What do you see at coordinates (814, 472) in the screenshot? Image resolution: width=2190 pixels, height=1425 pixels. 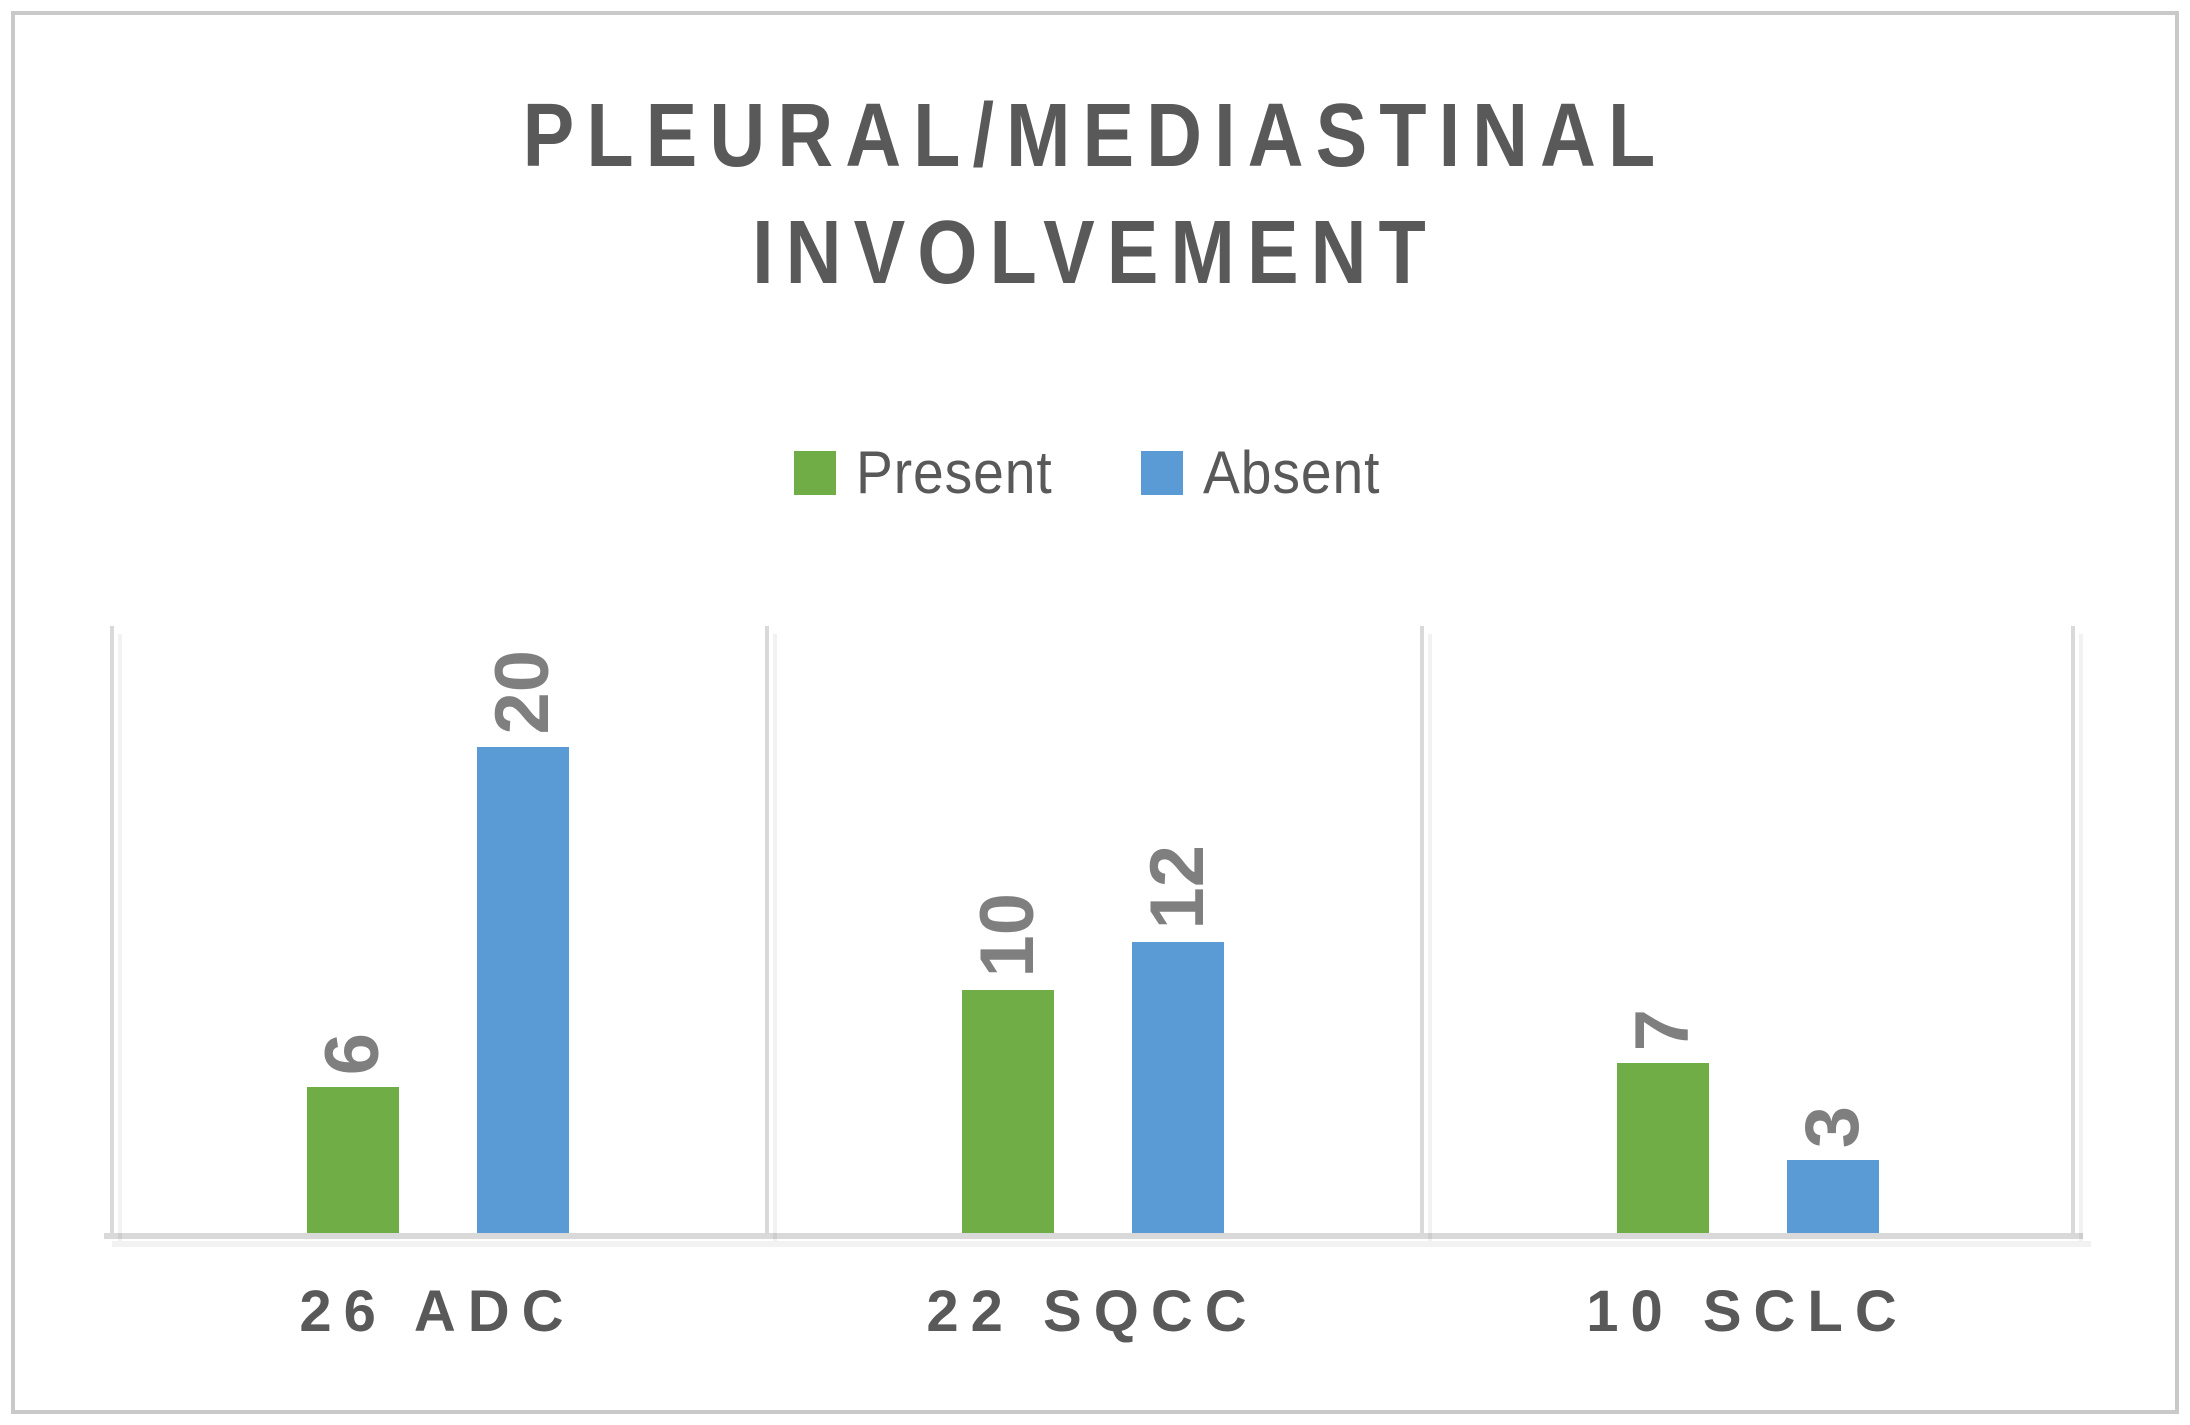 I see `green-square-icon` at bounding box center [814, 472].